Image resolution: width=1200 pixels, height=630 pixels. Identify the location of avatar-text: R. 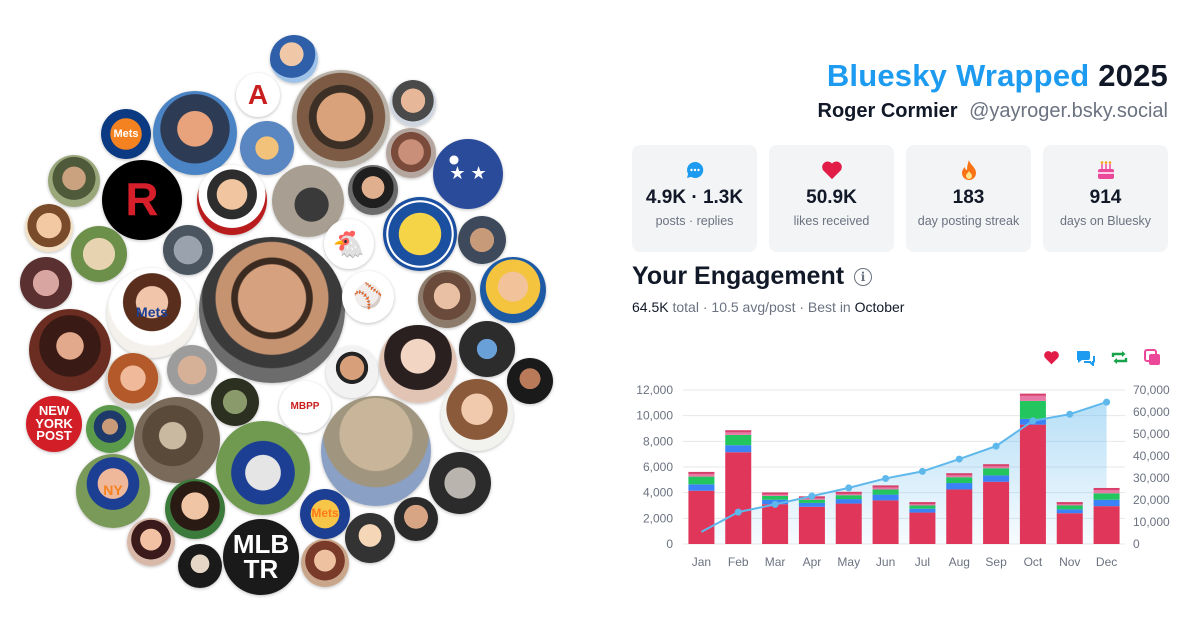
(142, 199).